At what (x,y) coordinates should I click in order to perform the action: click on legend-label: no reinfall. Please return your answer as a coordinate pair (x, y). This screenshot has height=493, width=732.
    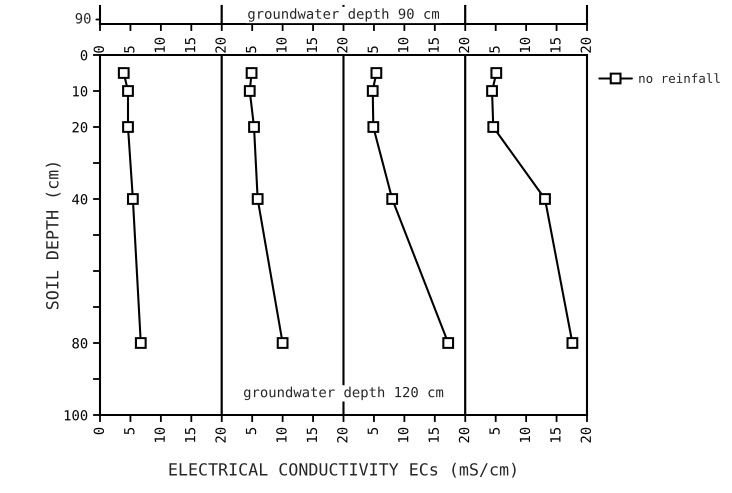
    Looking at the image, I should click on (679, 78).